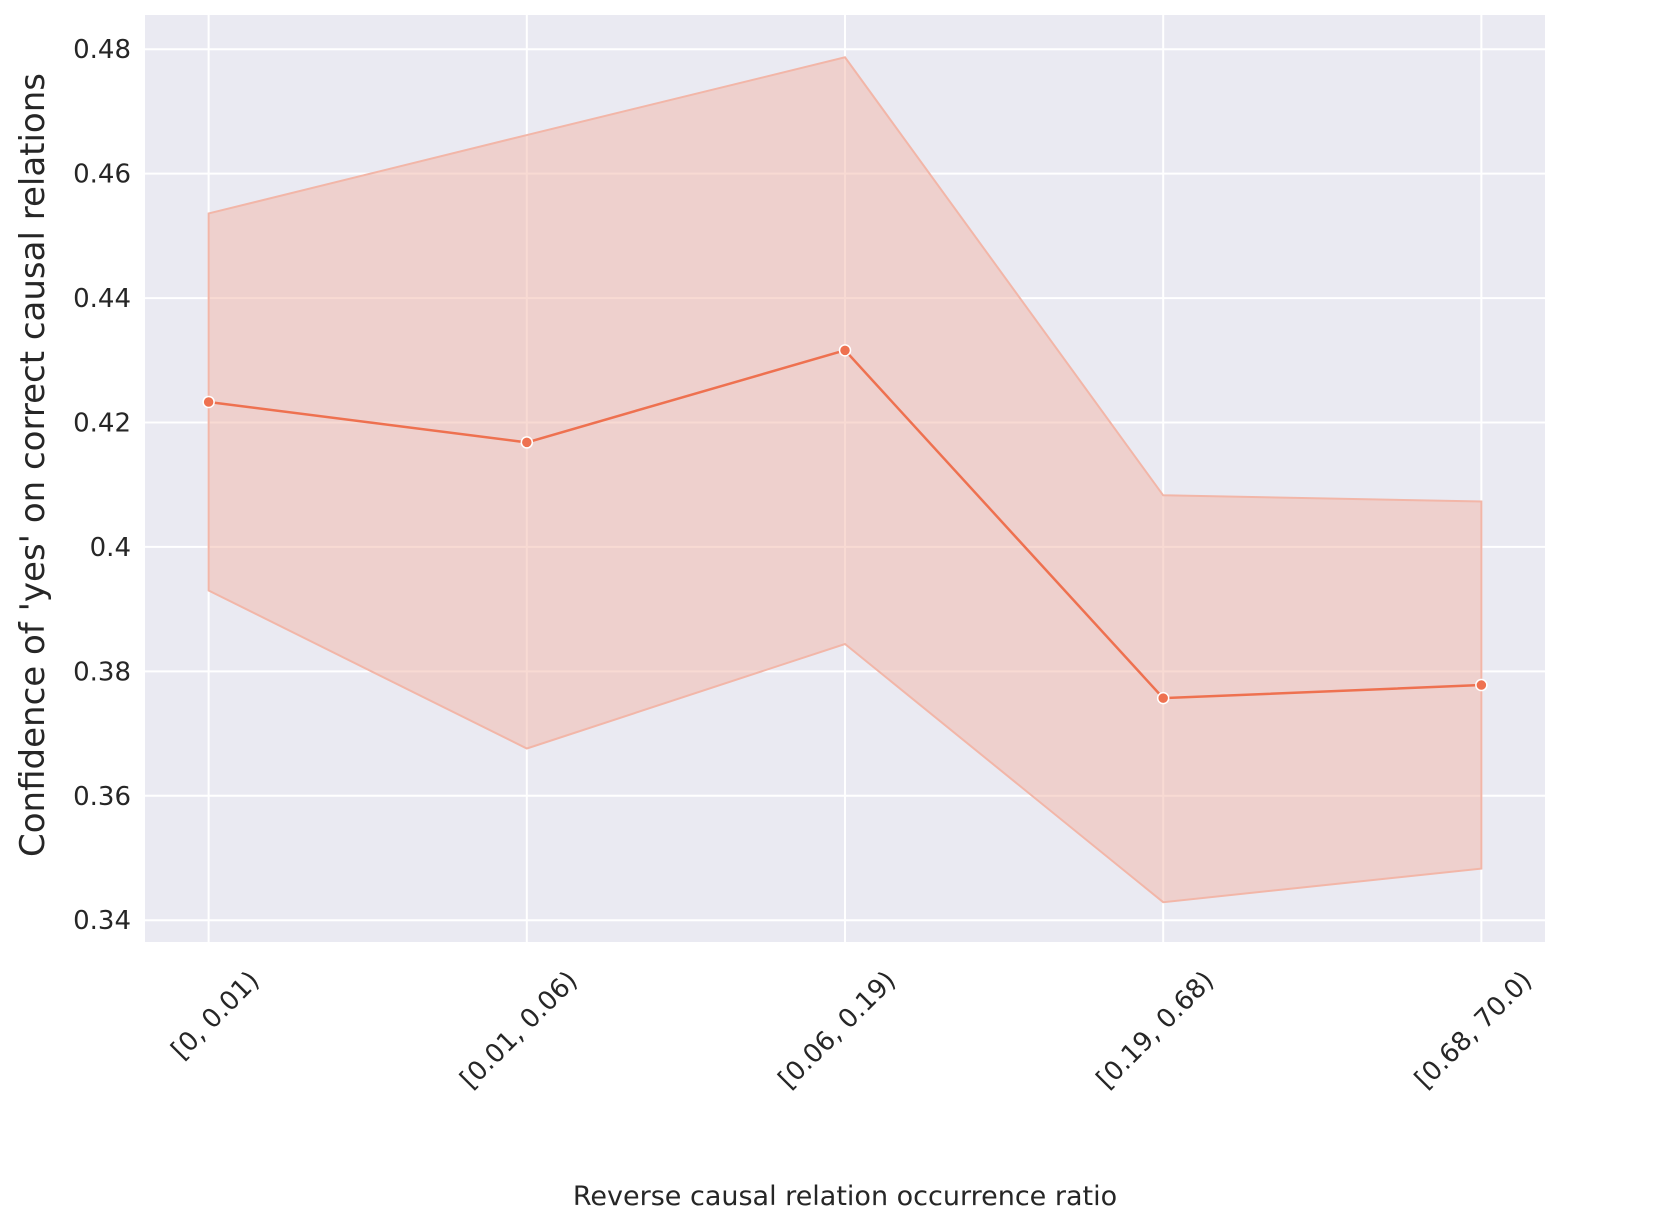  I want to click on x-axis-label: Reverse causal relation occurrence ratio, so click(845, 1196).